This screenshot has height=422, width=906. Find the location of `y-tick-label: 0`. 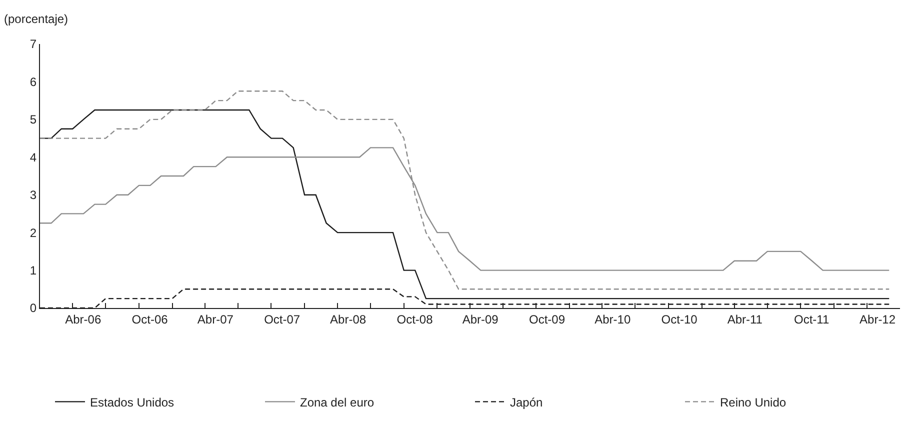

y-tick-label: 0 is located at coordinates (33, 308).